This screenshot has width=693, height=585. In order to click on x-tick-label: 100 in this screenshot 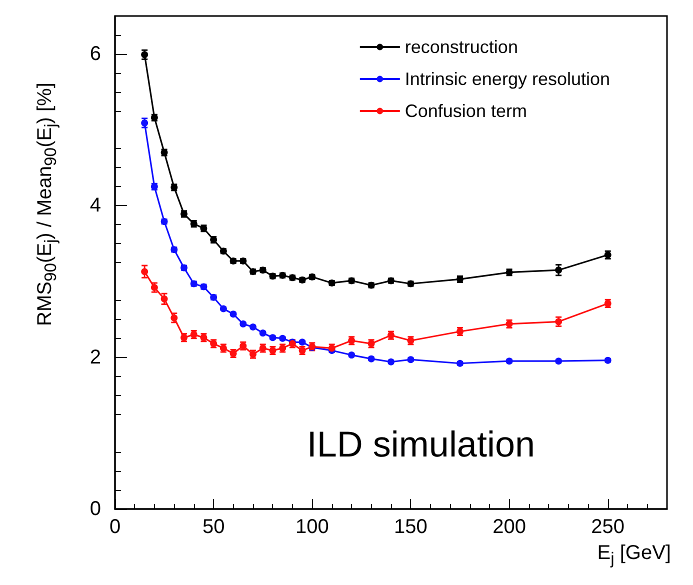, I will do `click(312, 527)`.